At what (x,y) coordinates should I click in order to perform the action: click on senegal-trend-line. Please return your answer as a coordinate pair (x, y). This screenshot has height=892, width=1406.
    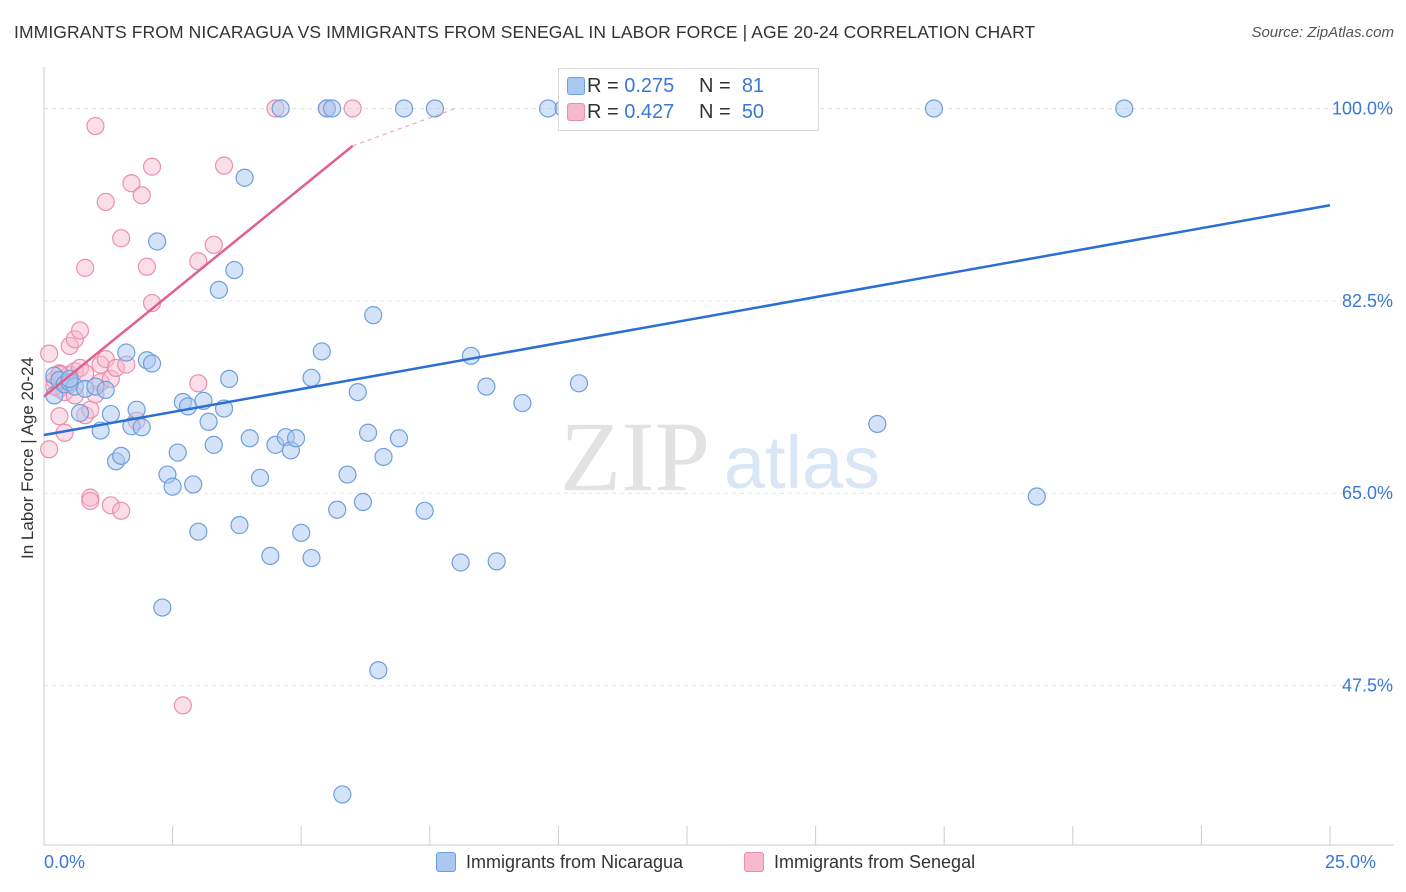
    Looking at the image, I should click on (198, 271).